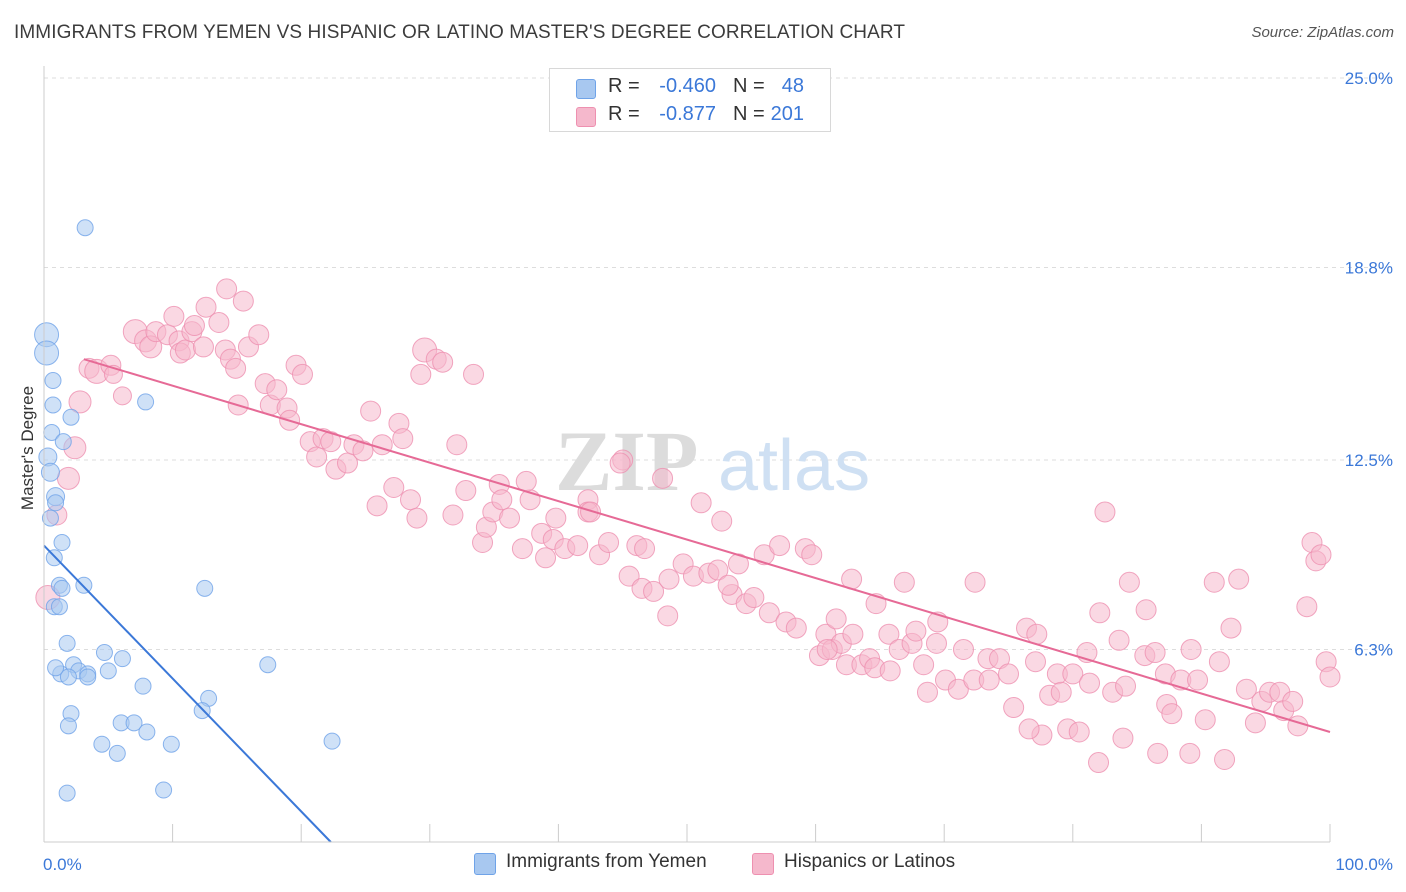 The width and height of the screenshot is (1406, 892). I want to click on legend-n-value: 48, so click(792, 86).